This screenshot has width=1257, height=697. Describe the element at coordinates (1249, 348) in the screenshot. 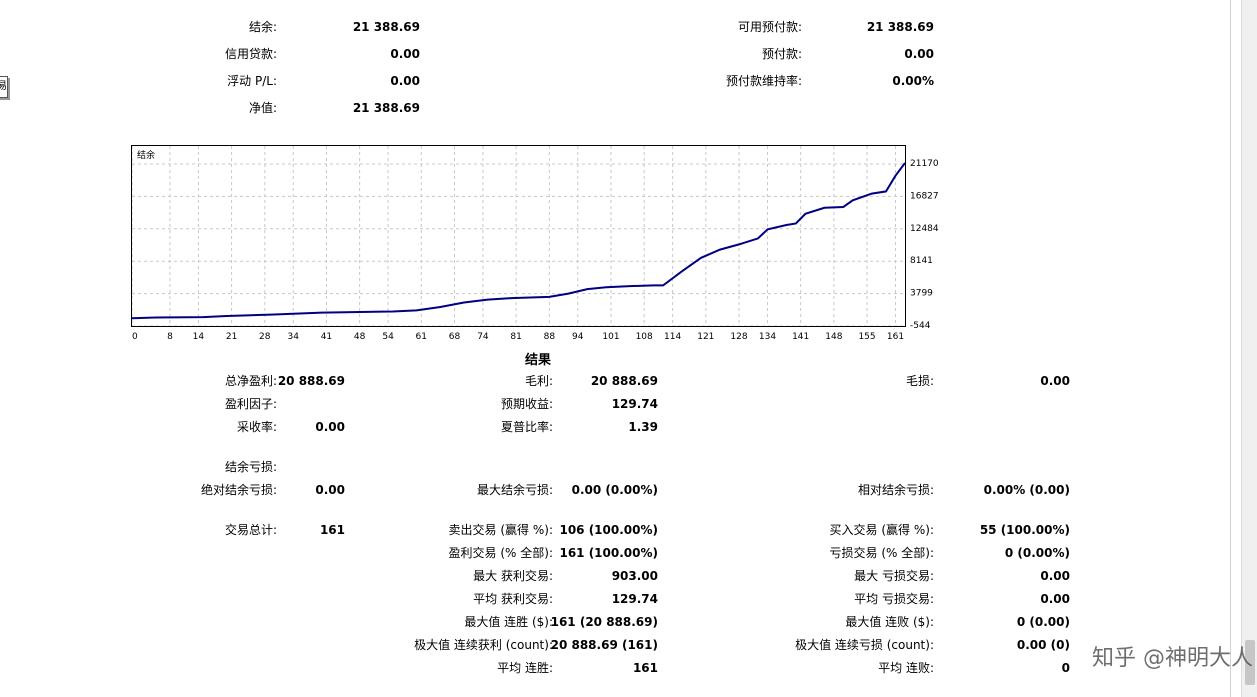

I see `vertical-scrollbar` at that location.